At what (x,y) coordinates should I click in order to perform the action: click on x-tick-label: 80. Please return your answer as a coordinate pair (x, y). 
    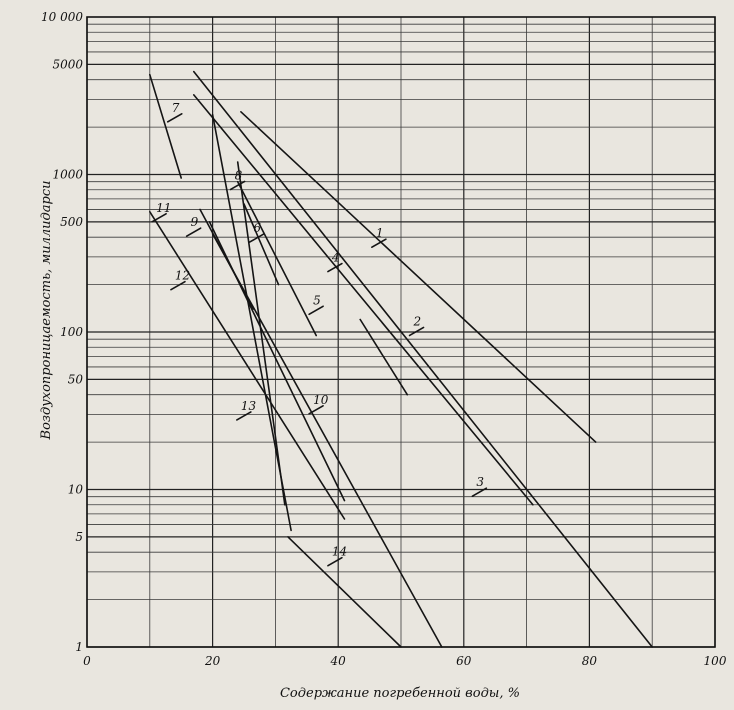
    Looking at the image, I should click on (590, 661).